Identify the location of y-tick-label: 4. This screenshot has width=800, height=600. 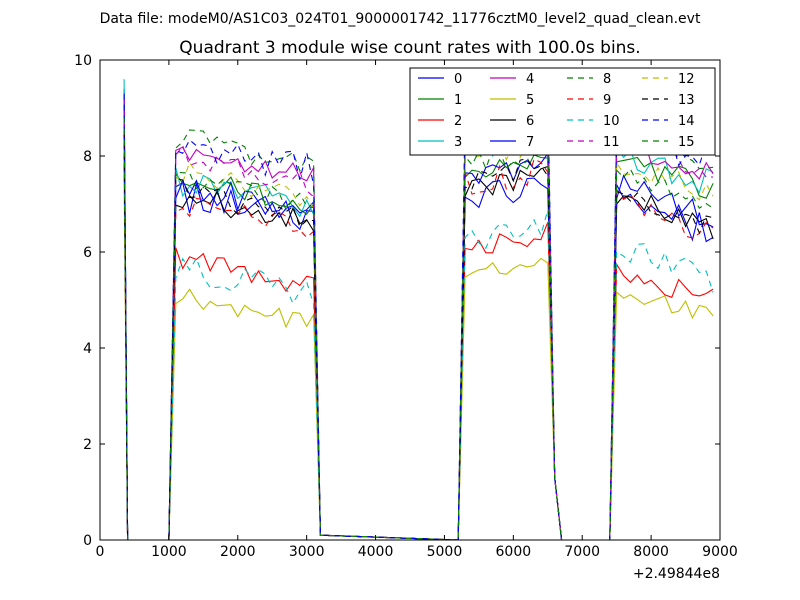
(87, 349).